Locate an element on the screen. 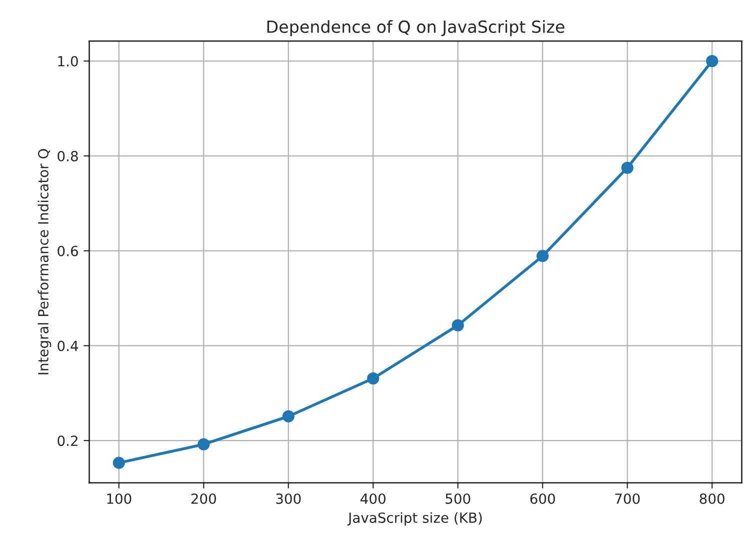  y-tick-label: 0.4 is located at coordinates (68, 346).